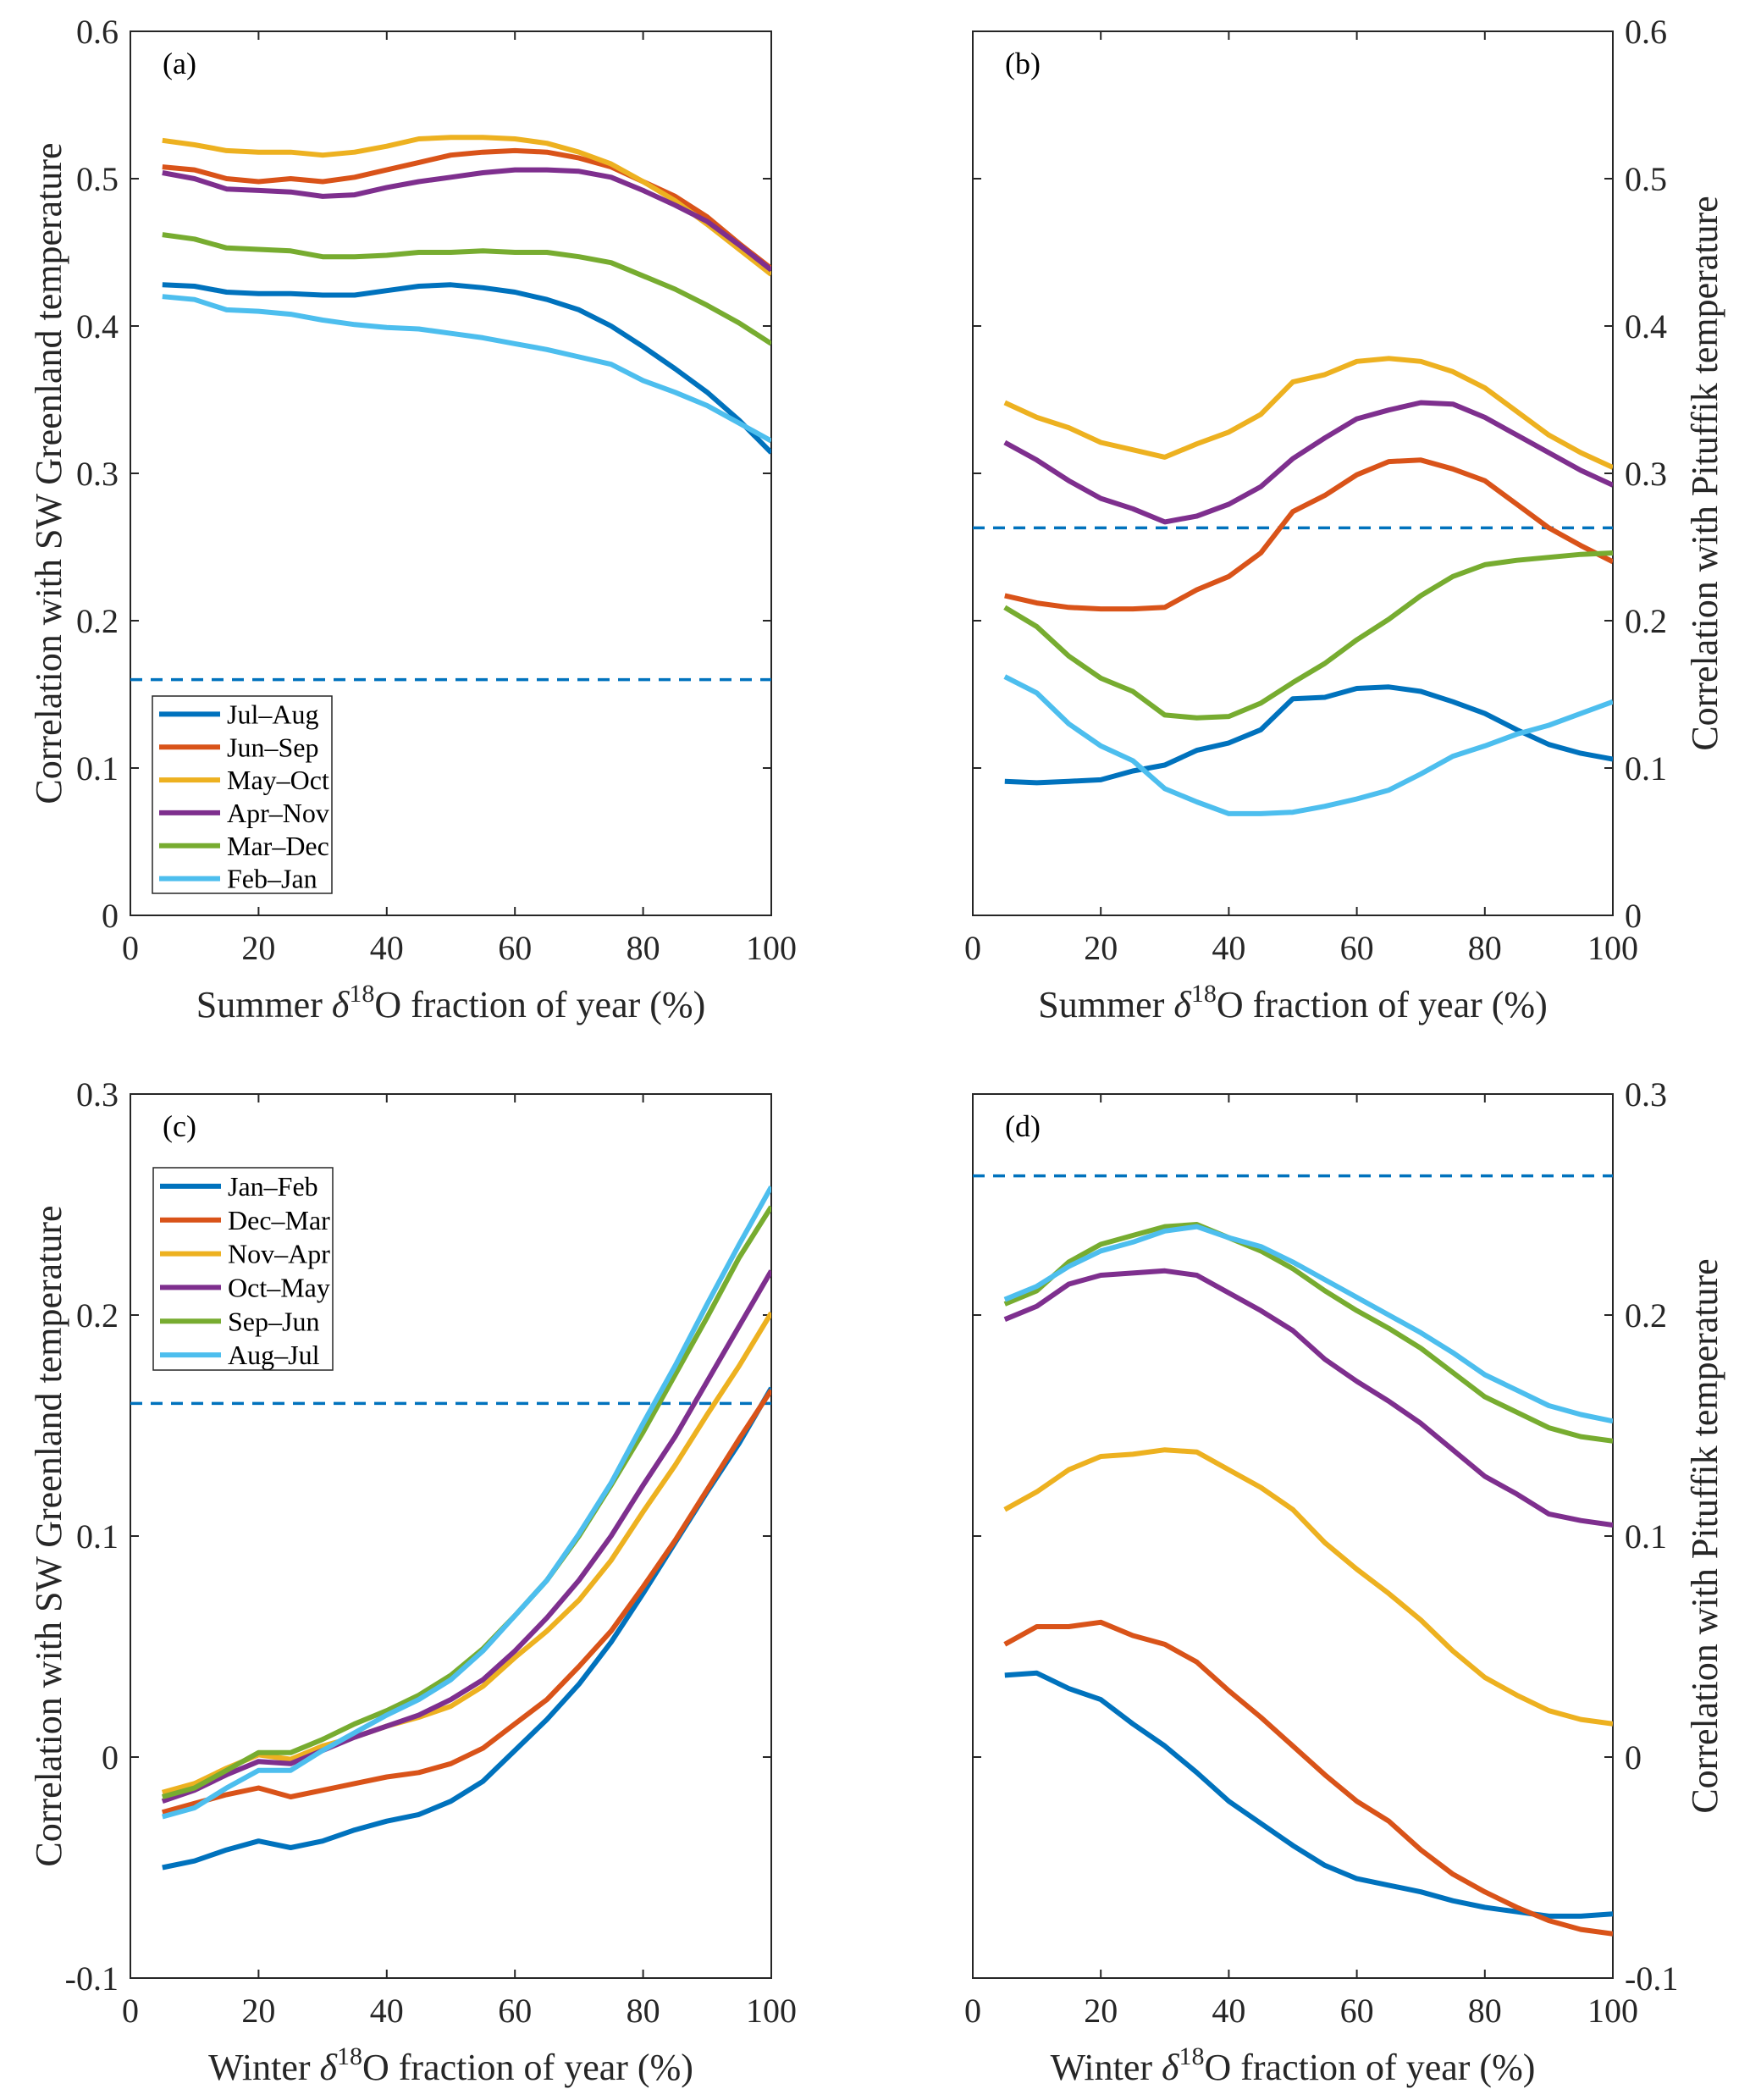 Image resolution: width=1750 pixels, height=2100 pixels. Describe the element at coordinates (279, 1287) in the screenshot. I see `legend-label: Oct–May` at that location.